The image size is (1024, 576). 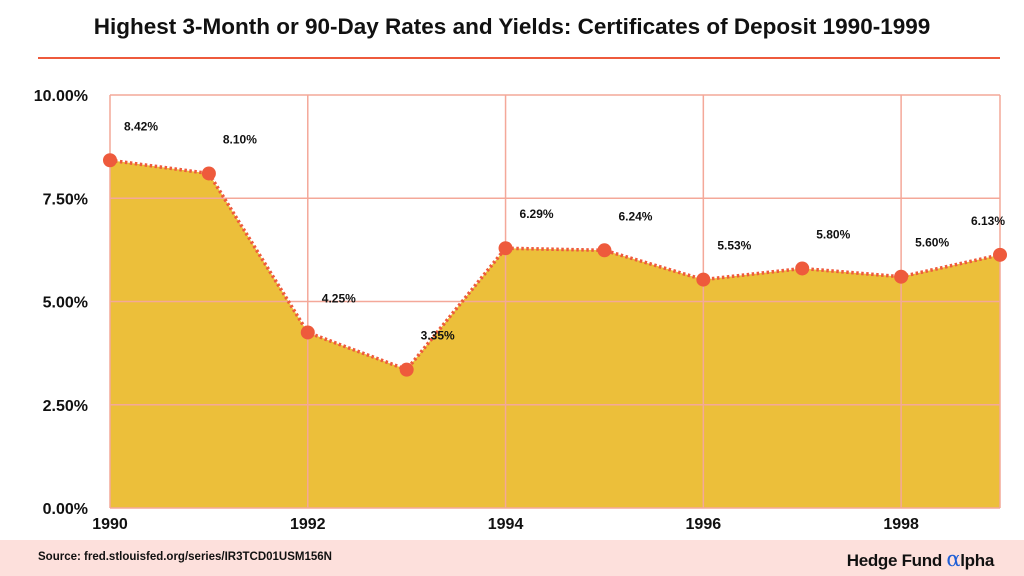 What do you see at coordinates (65, 509) in the screenshot?
I see `y-tick-label: 0.00%` at bounding box center [65, 509].